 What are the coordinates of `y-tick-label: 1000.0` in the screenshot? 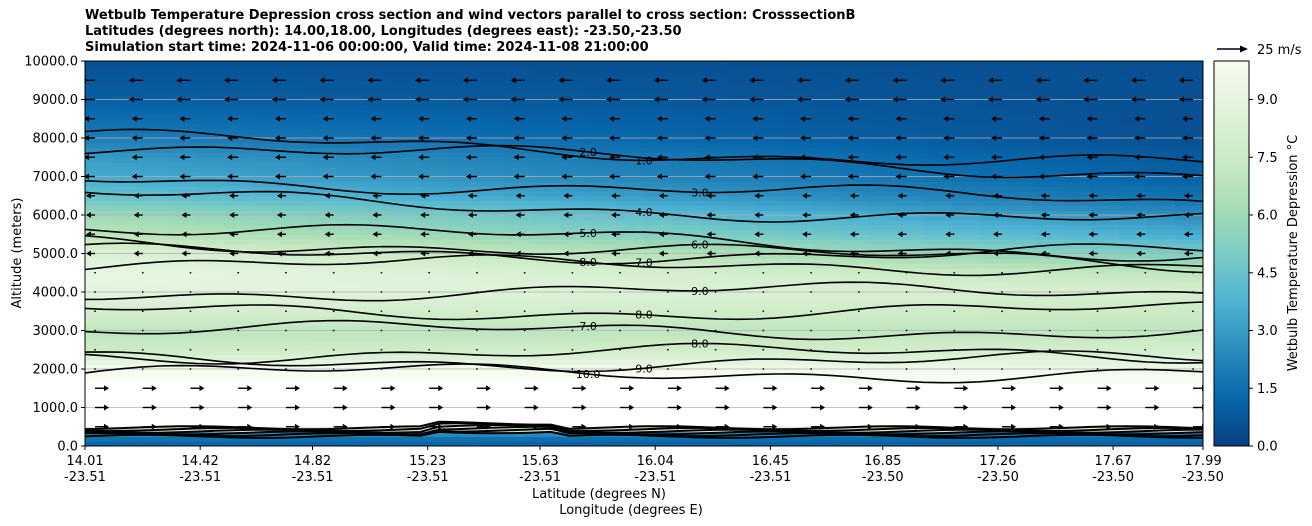 It's located at (56, 408).